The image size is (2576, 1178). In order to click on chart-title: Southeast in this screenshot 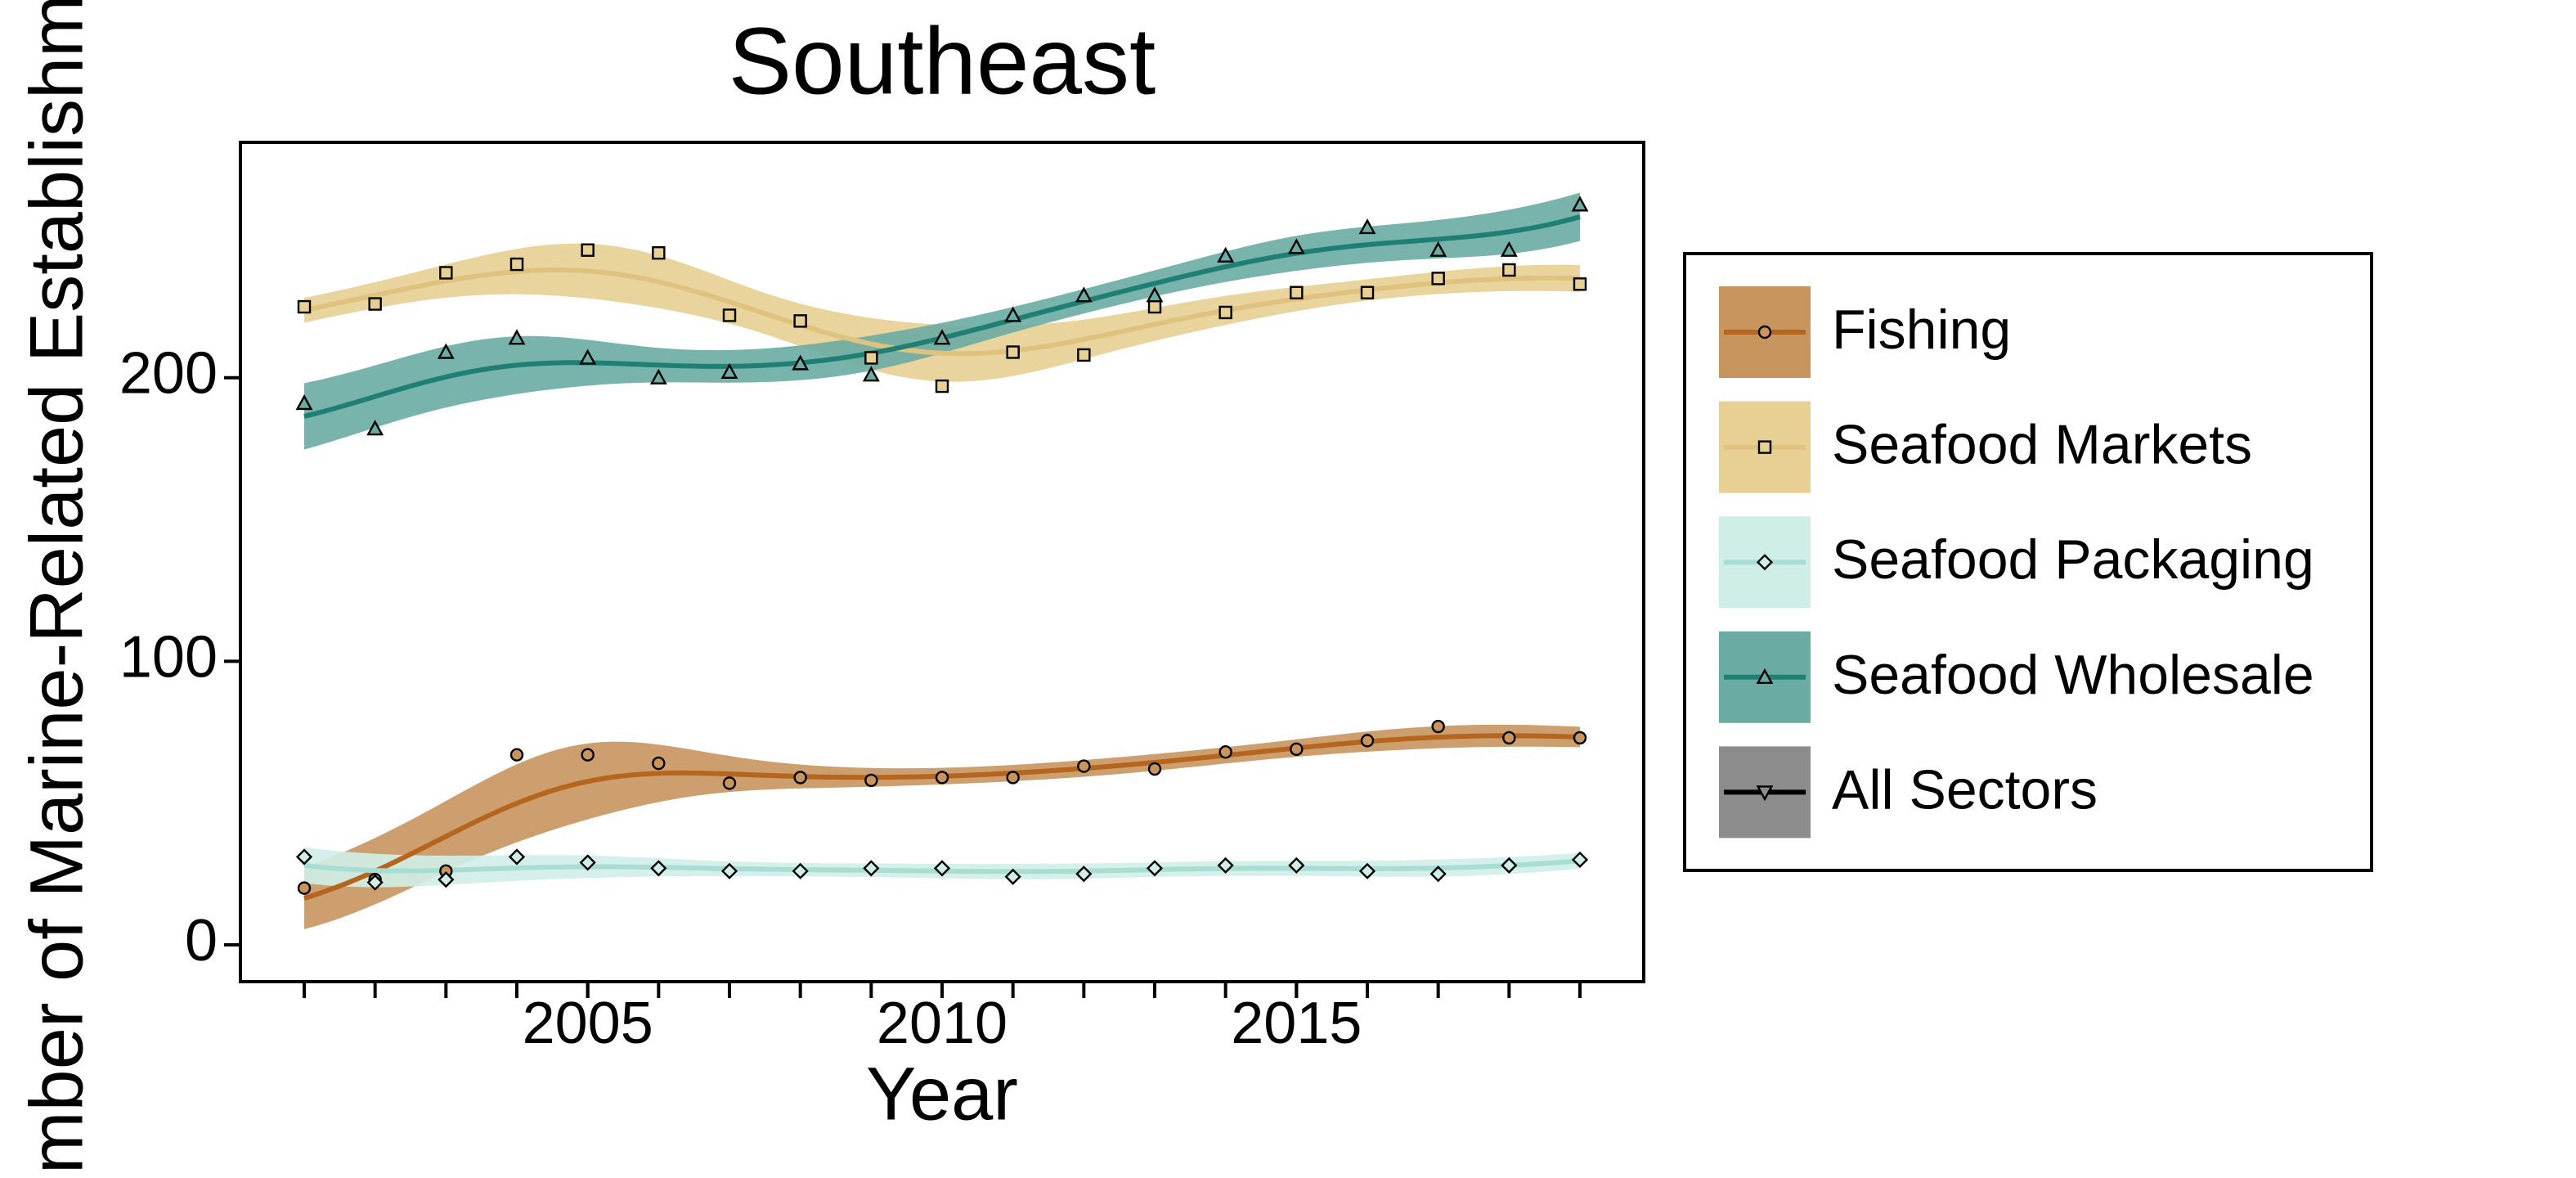, I will do `click(943, 61)`.